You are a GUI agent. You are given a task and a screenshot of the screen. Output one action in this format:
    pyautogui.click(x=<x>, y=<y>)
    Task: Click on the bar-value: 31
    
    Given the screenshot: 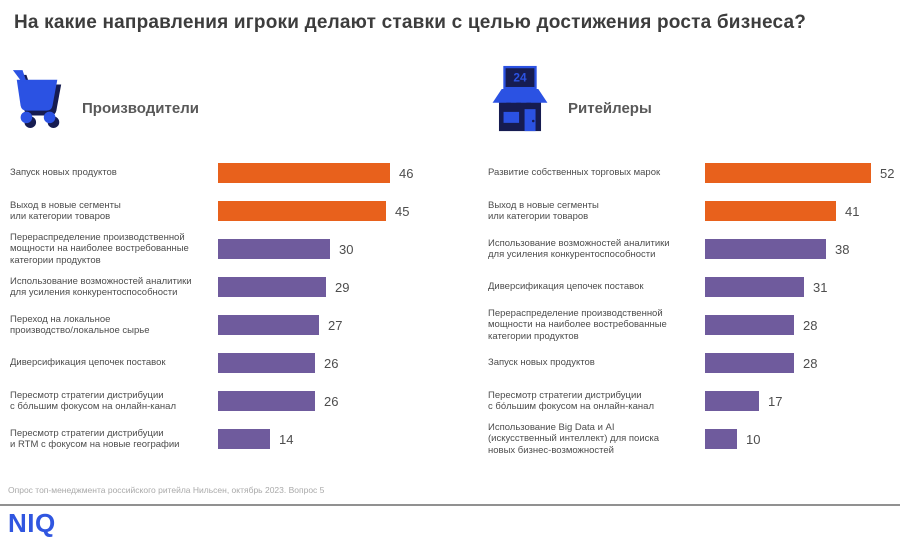 What is the action you would take?
    pyautogui.click(x=820, y=287)
    